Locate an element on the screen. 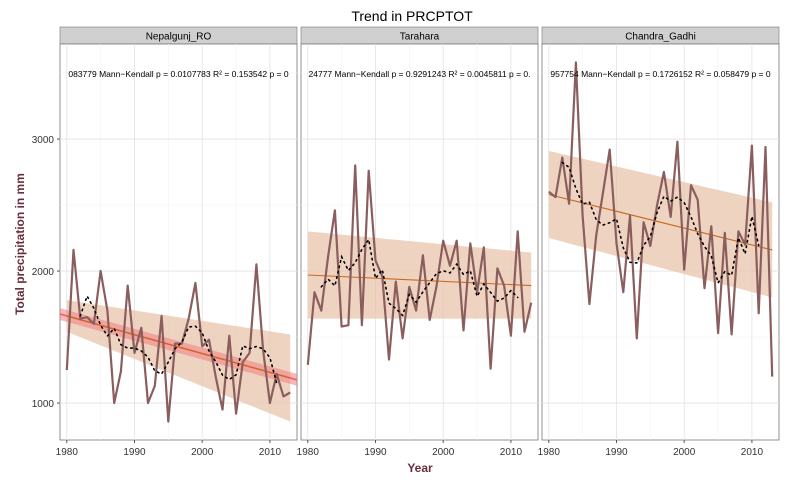  facet-strip-label: Tarahara is located at coordinates (420, 37).